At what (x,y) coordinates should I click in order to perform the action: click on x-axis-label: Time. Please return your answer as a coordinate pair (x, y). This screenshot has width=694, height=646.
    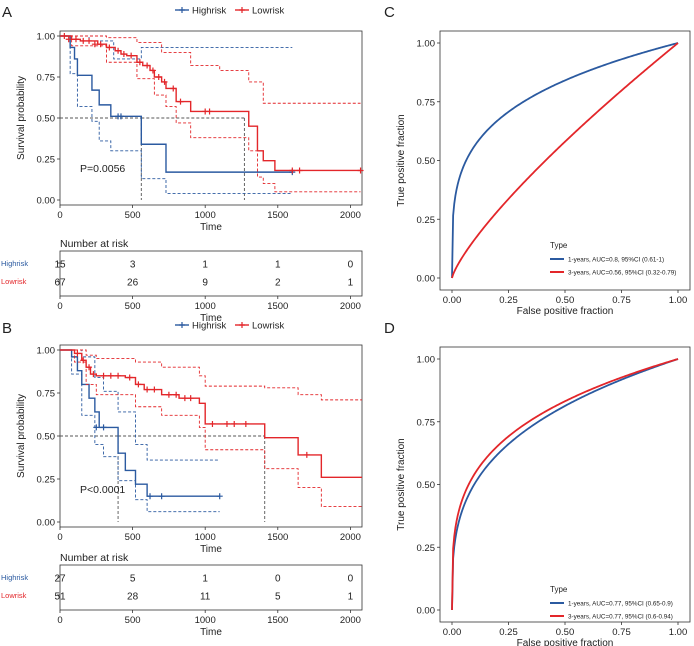
    Looking at the image, I should click on (211, 549).